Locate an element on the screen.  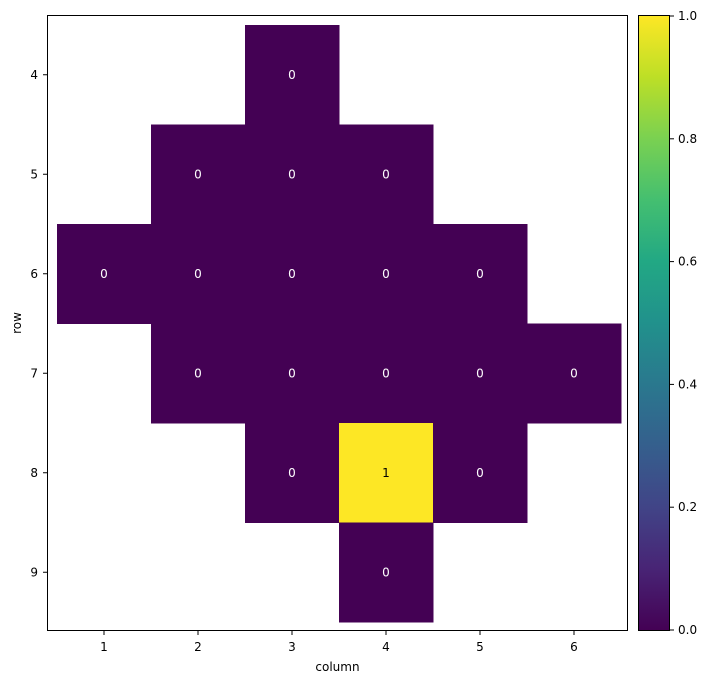
y-axis-label: row is located at coordinates (17, 323).